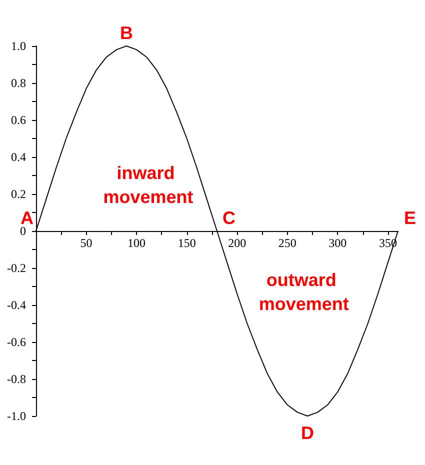  Describe the element at coordinates (18, 194) in the screenshot. I see `y-tick-label: 0.2` at that location.